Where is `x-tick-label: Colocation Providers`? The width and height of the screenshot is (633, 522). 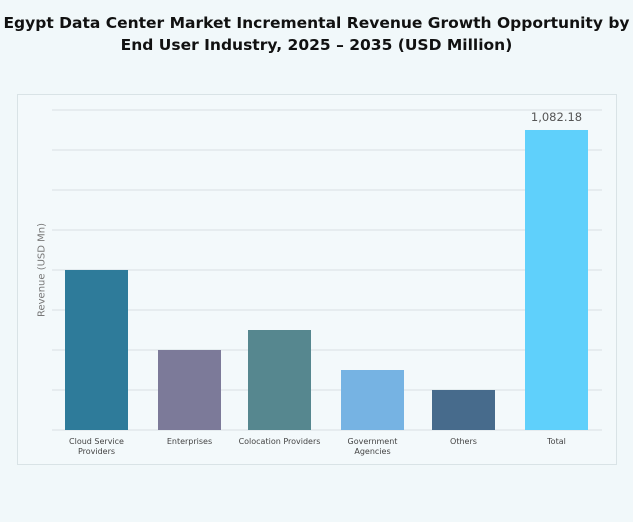 x-tick-label: Colocation Providers is located at coordinates (280, 441).